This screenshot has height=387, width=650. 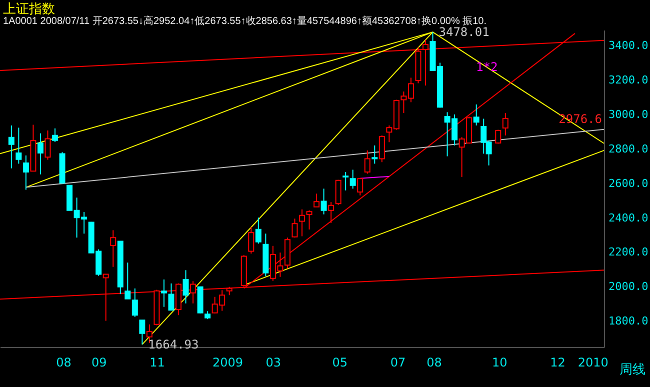 I want to click on chart-subtitle: 1A0001 2008/07/11 开2673.55↓高2952.04↑低2673.55↑收2856.63↑量457544896↑额45362708↑换0.00% 振10., so click(x=245, y=21).